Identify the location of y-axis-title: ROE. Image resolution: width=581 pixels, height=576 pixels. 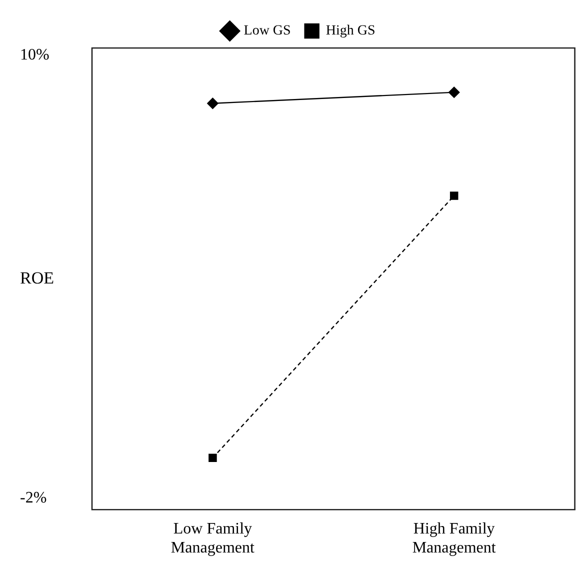
(37, 278).